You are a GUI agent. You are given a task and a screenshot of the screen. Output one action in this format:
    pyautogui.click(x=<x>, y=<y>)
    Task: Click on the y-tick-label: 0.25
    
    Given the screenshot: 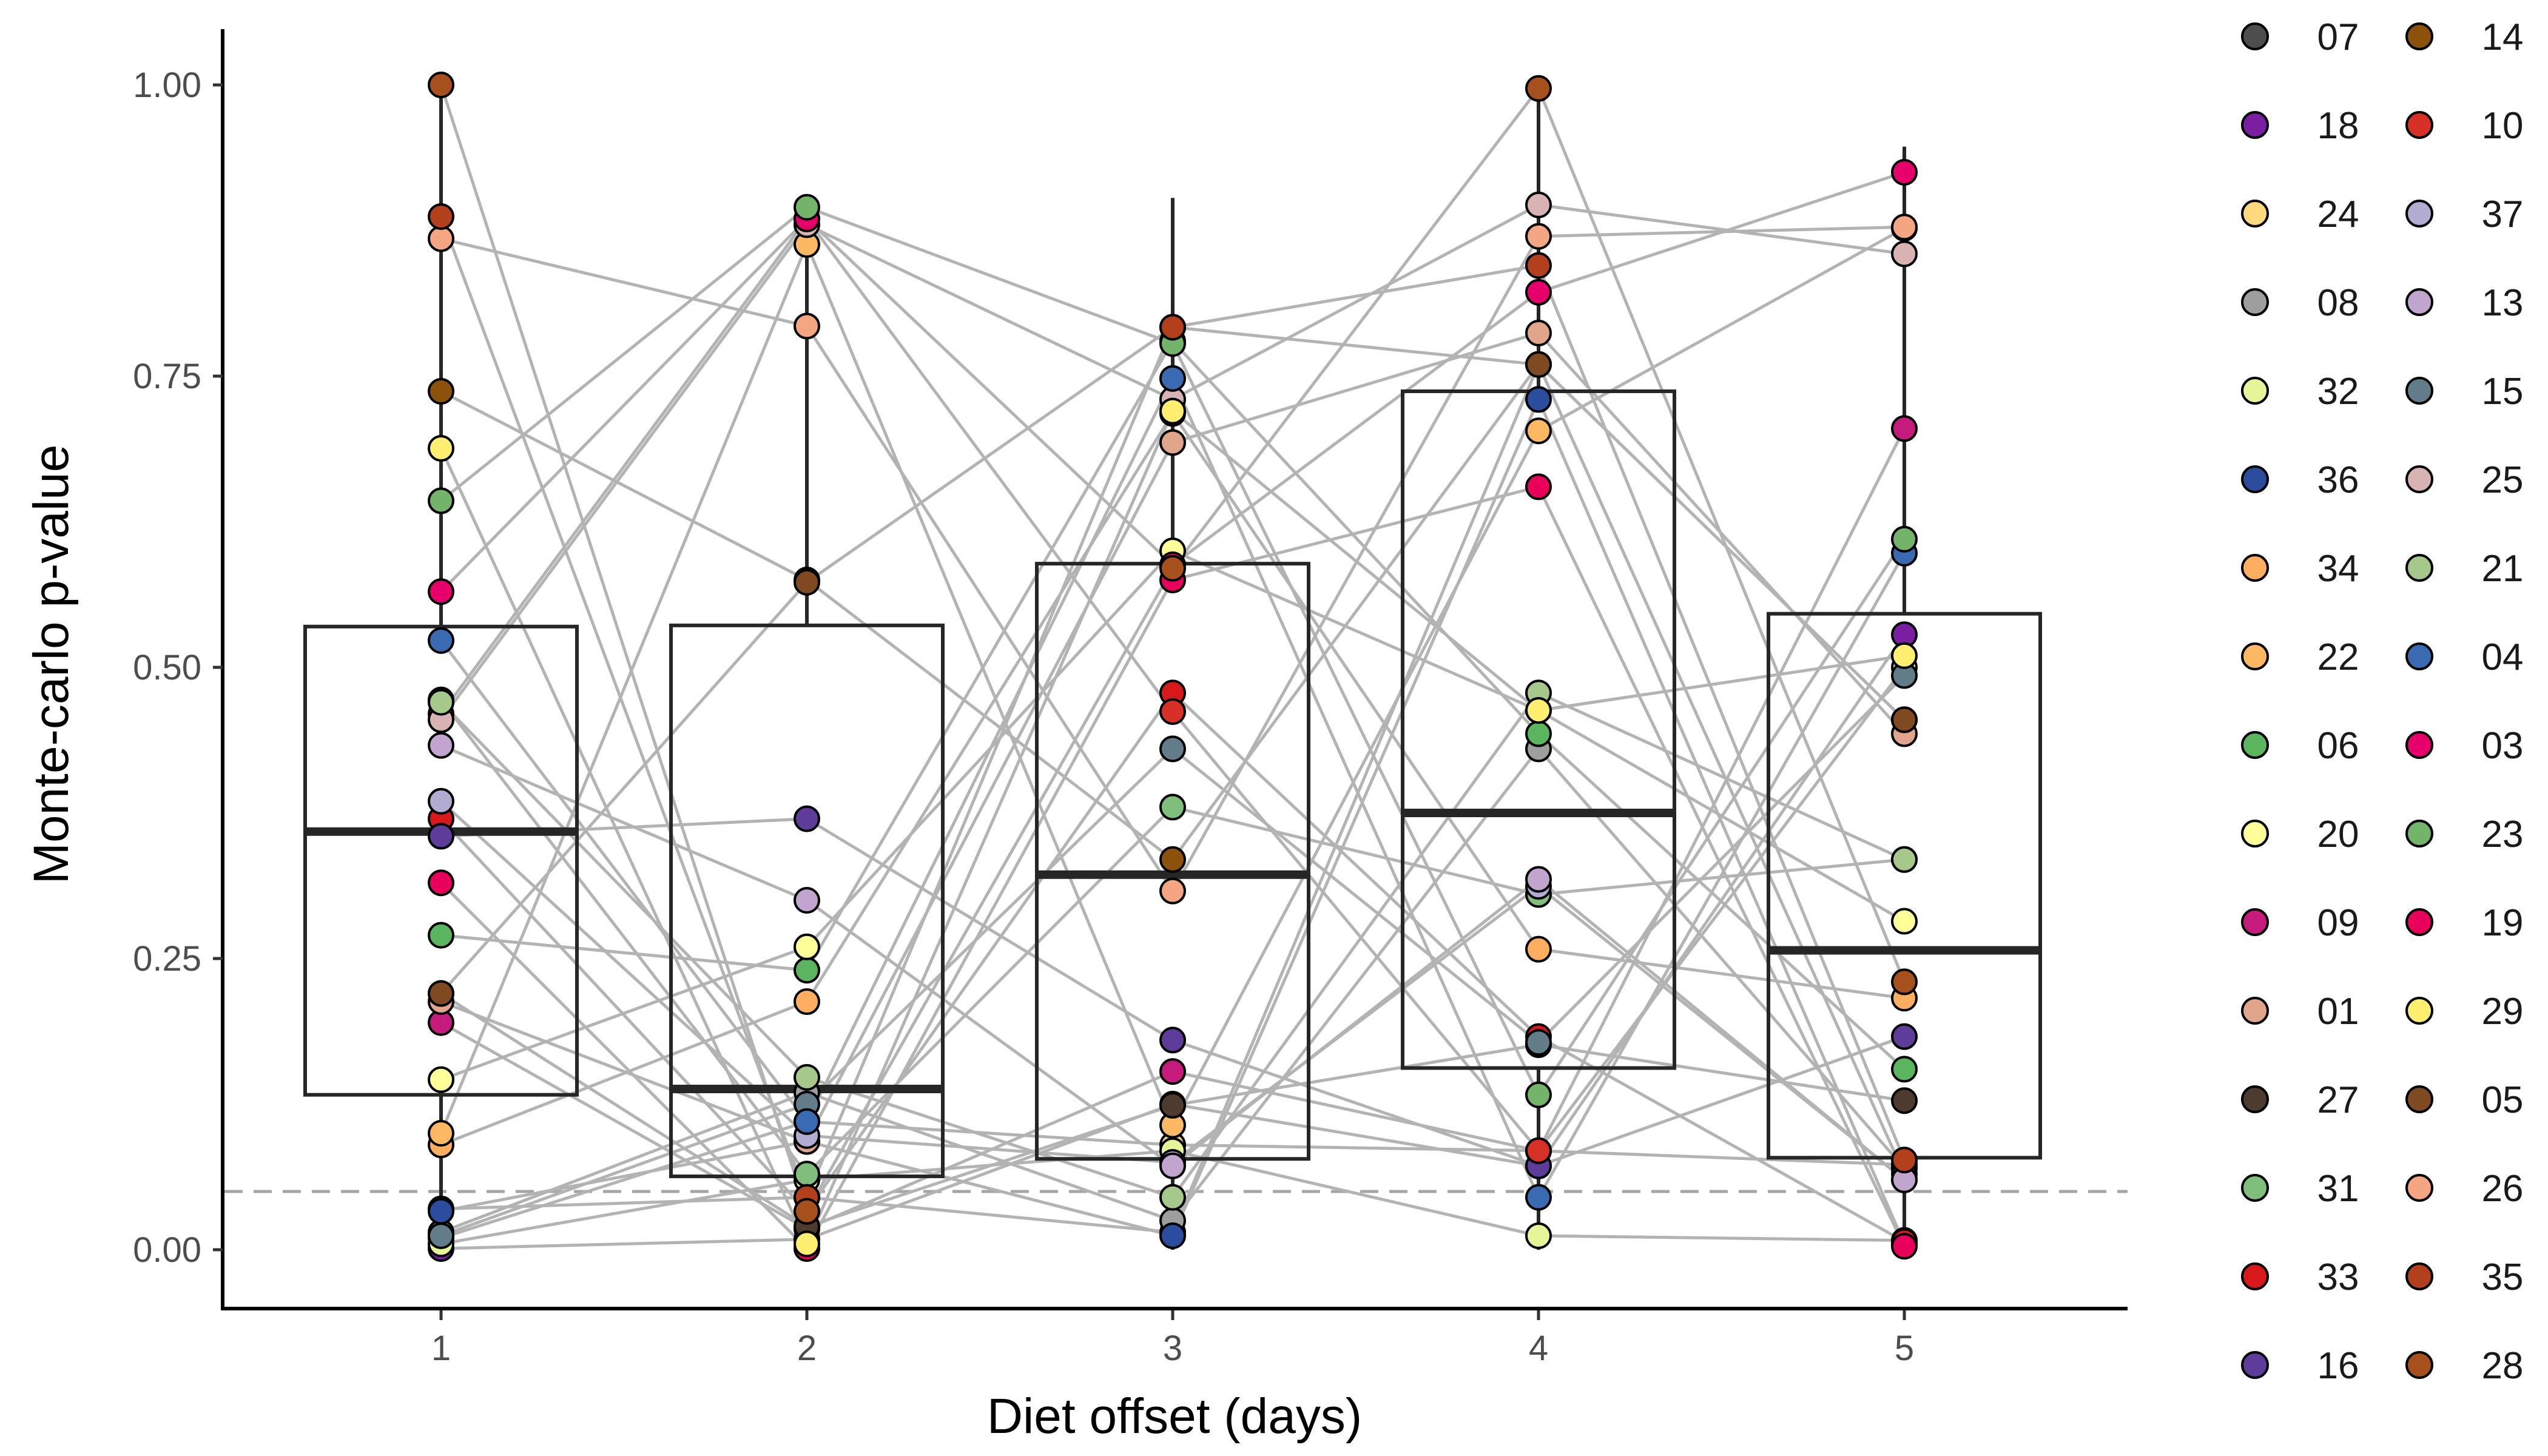 What is the action you would take?
    pyautogui.click(x=167, y=959)
    